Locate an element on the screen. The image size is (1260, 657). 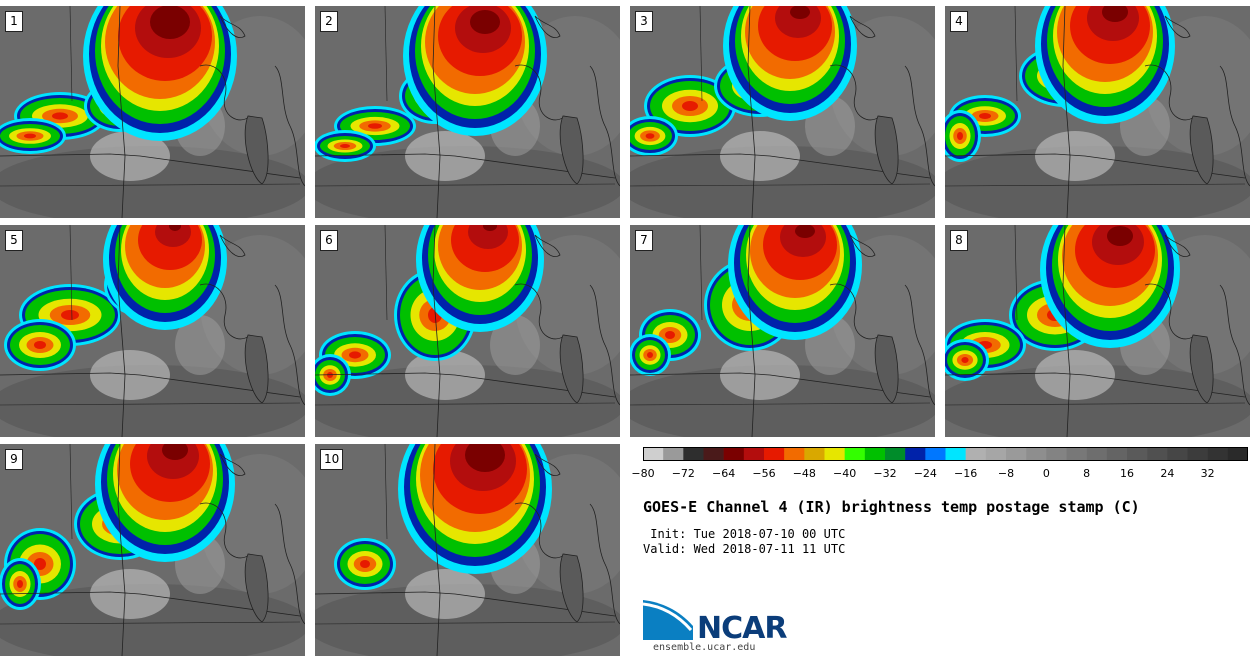
colorbar-tick-label: −72 is located at coordinates (683, 473).